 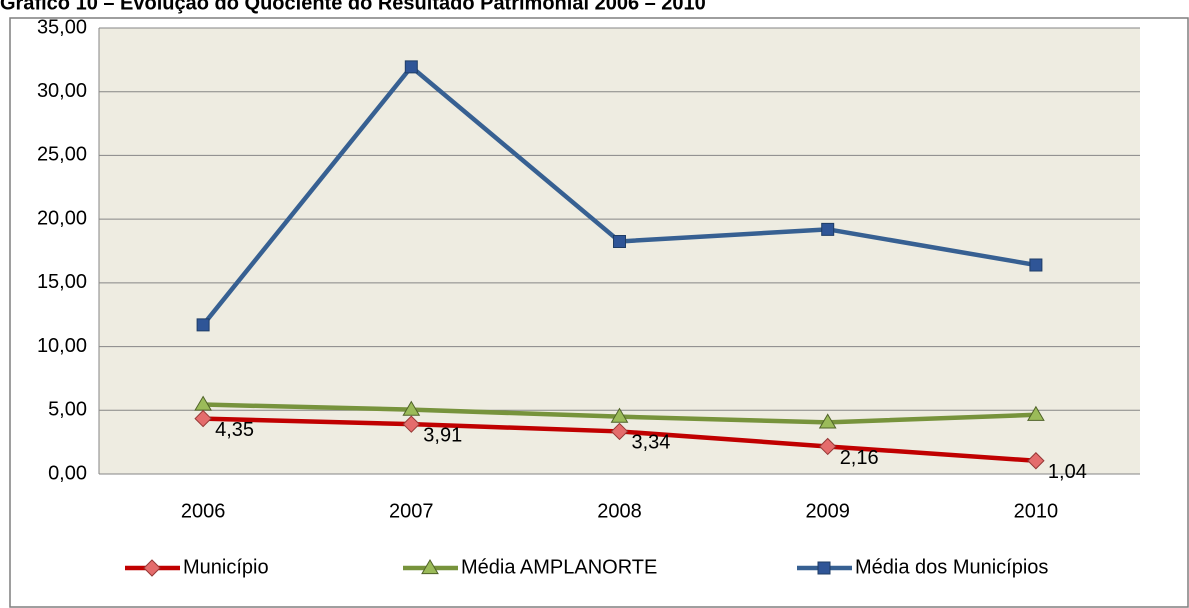 What do you see at coordinates (62, 91) in the screenshot?
I see `y-tick-label: 30,00` at bounding box center [62, 91].